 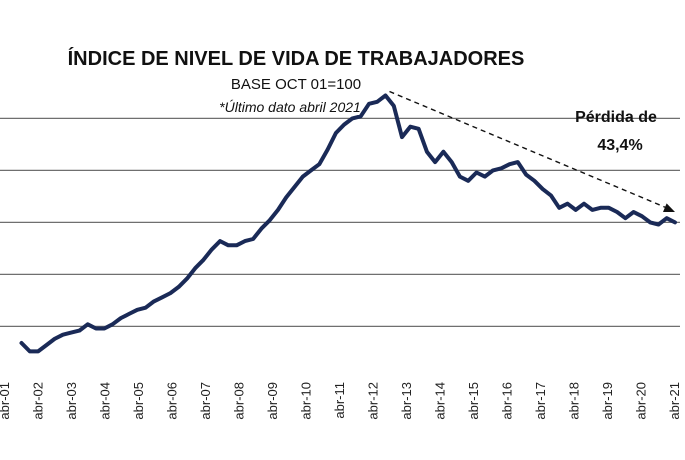 What do you see at coordinates (296, 84) in the screenshot?
I see `chart-subtitle: BASE OCT 01=100` at bounding box center [296, 84].